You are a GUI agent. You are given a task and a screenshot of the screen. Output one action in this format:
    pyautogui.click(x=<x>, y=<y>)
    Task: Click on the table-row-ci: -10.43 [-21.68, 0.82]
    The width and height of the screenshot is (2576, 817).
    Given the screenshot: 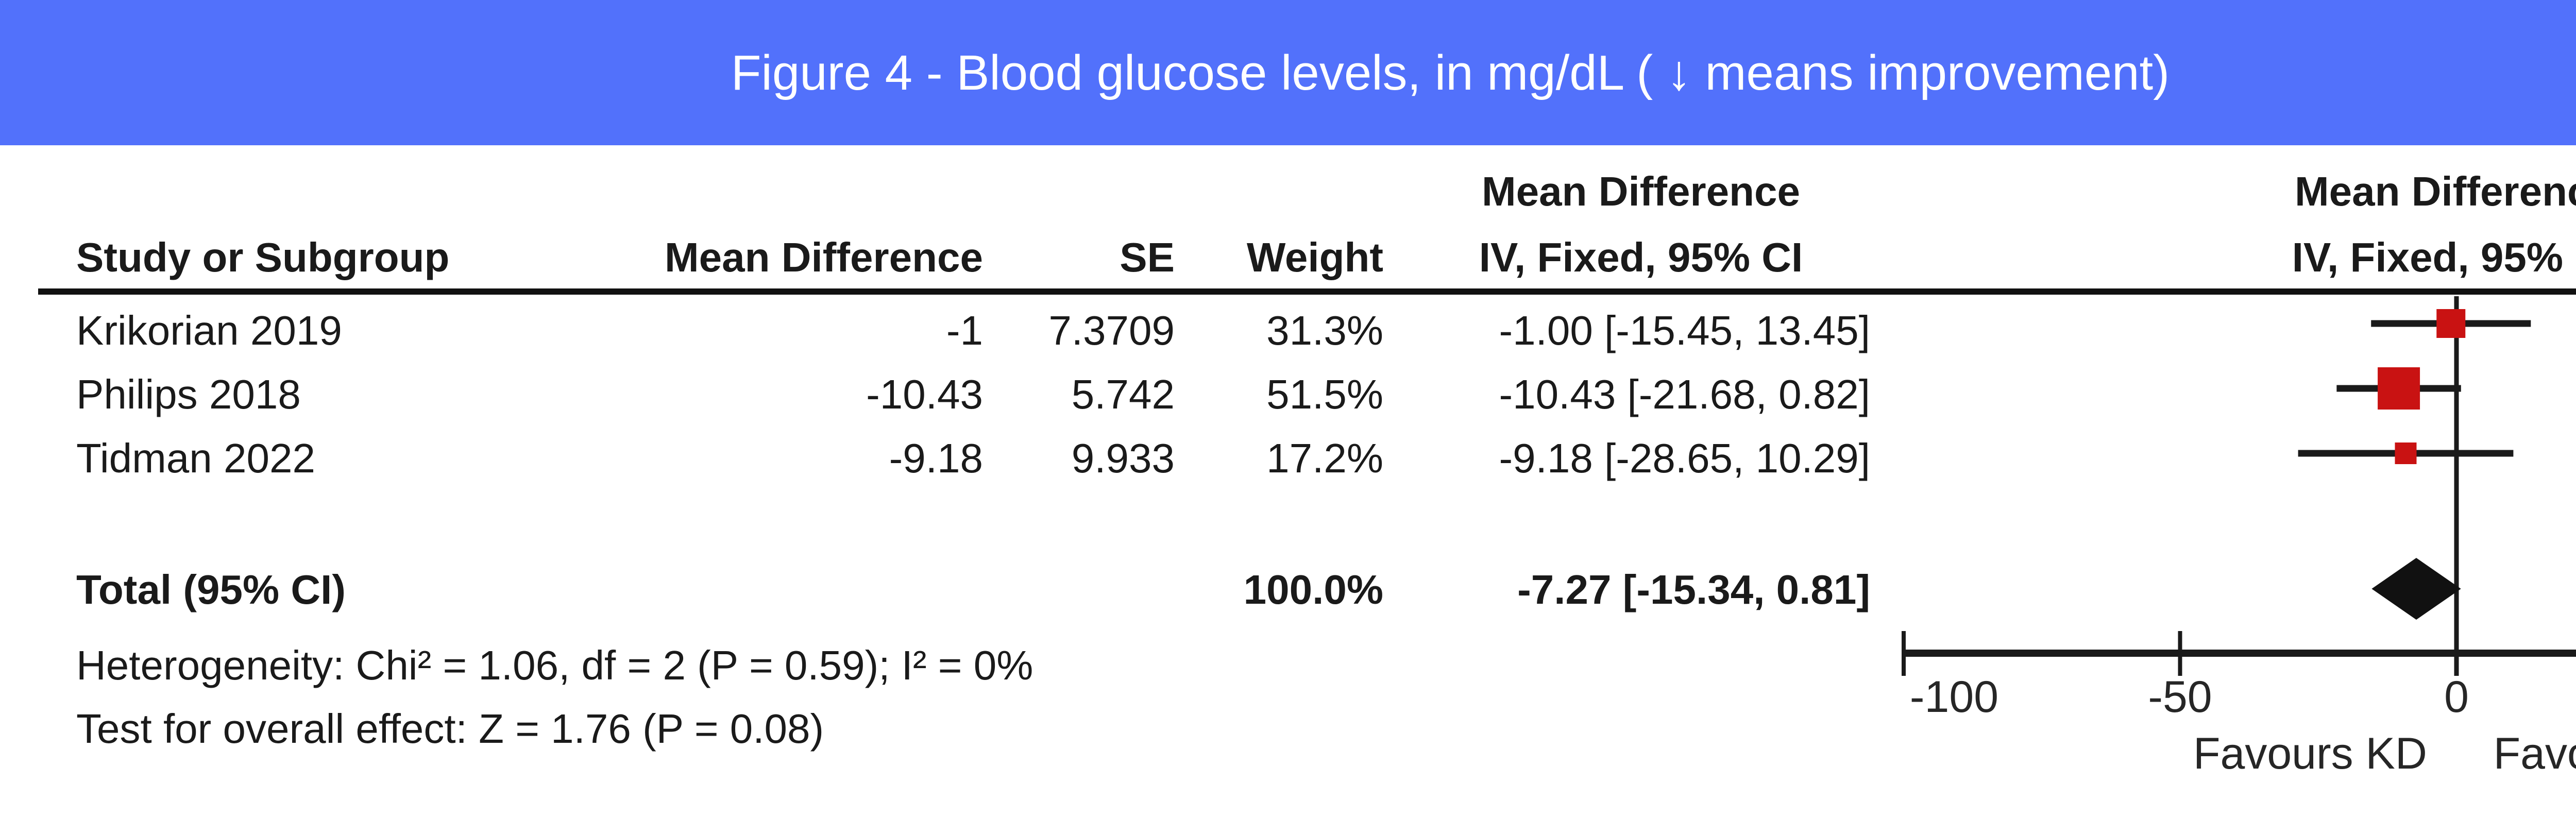 What is the action you would take?
    pyautogui.click(x=1684, y=394)
    